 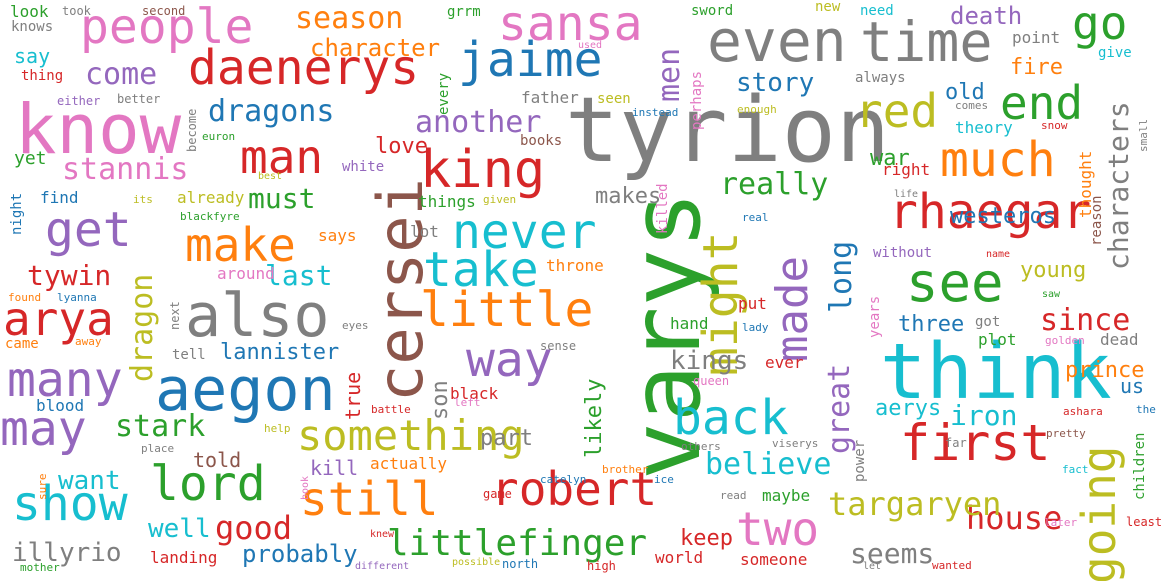 What do you see at coordinates (1118, 185) in the screenshot?
I see `word-characters: characters` at bounding box center [1118, 185].